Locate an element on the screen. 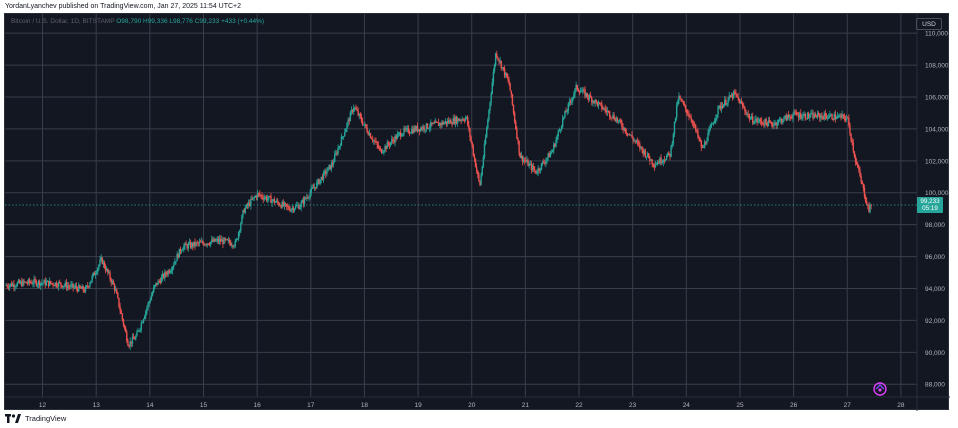  x-tick-label: 27 is located at coordinates (848, 405).